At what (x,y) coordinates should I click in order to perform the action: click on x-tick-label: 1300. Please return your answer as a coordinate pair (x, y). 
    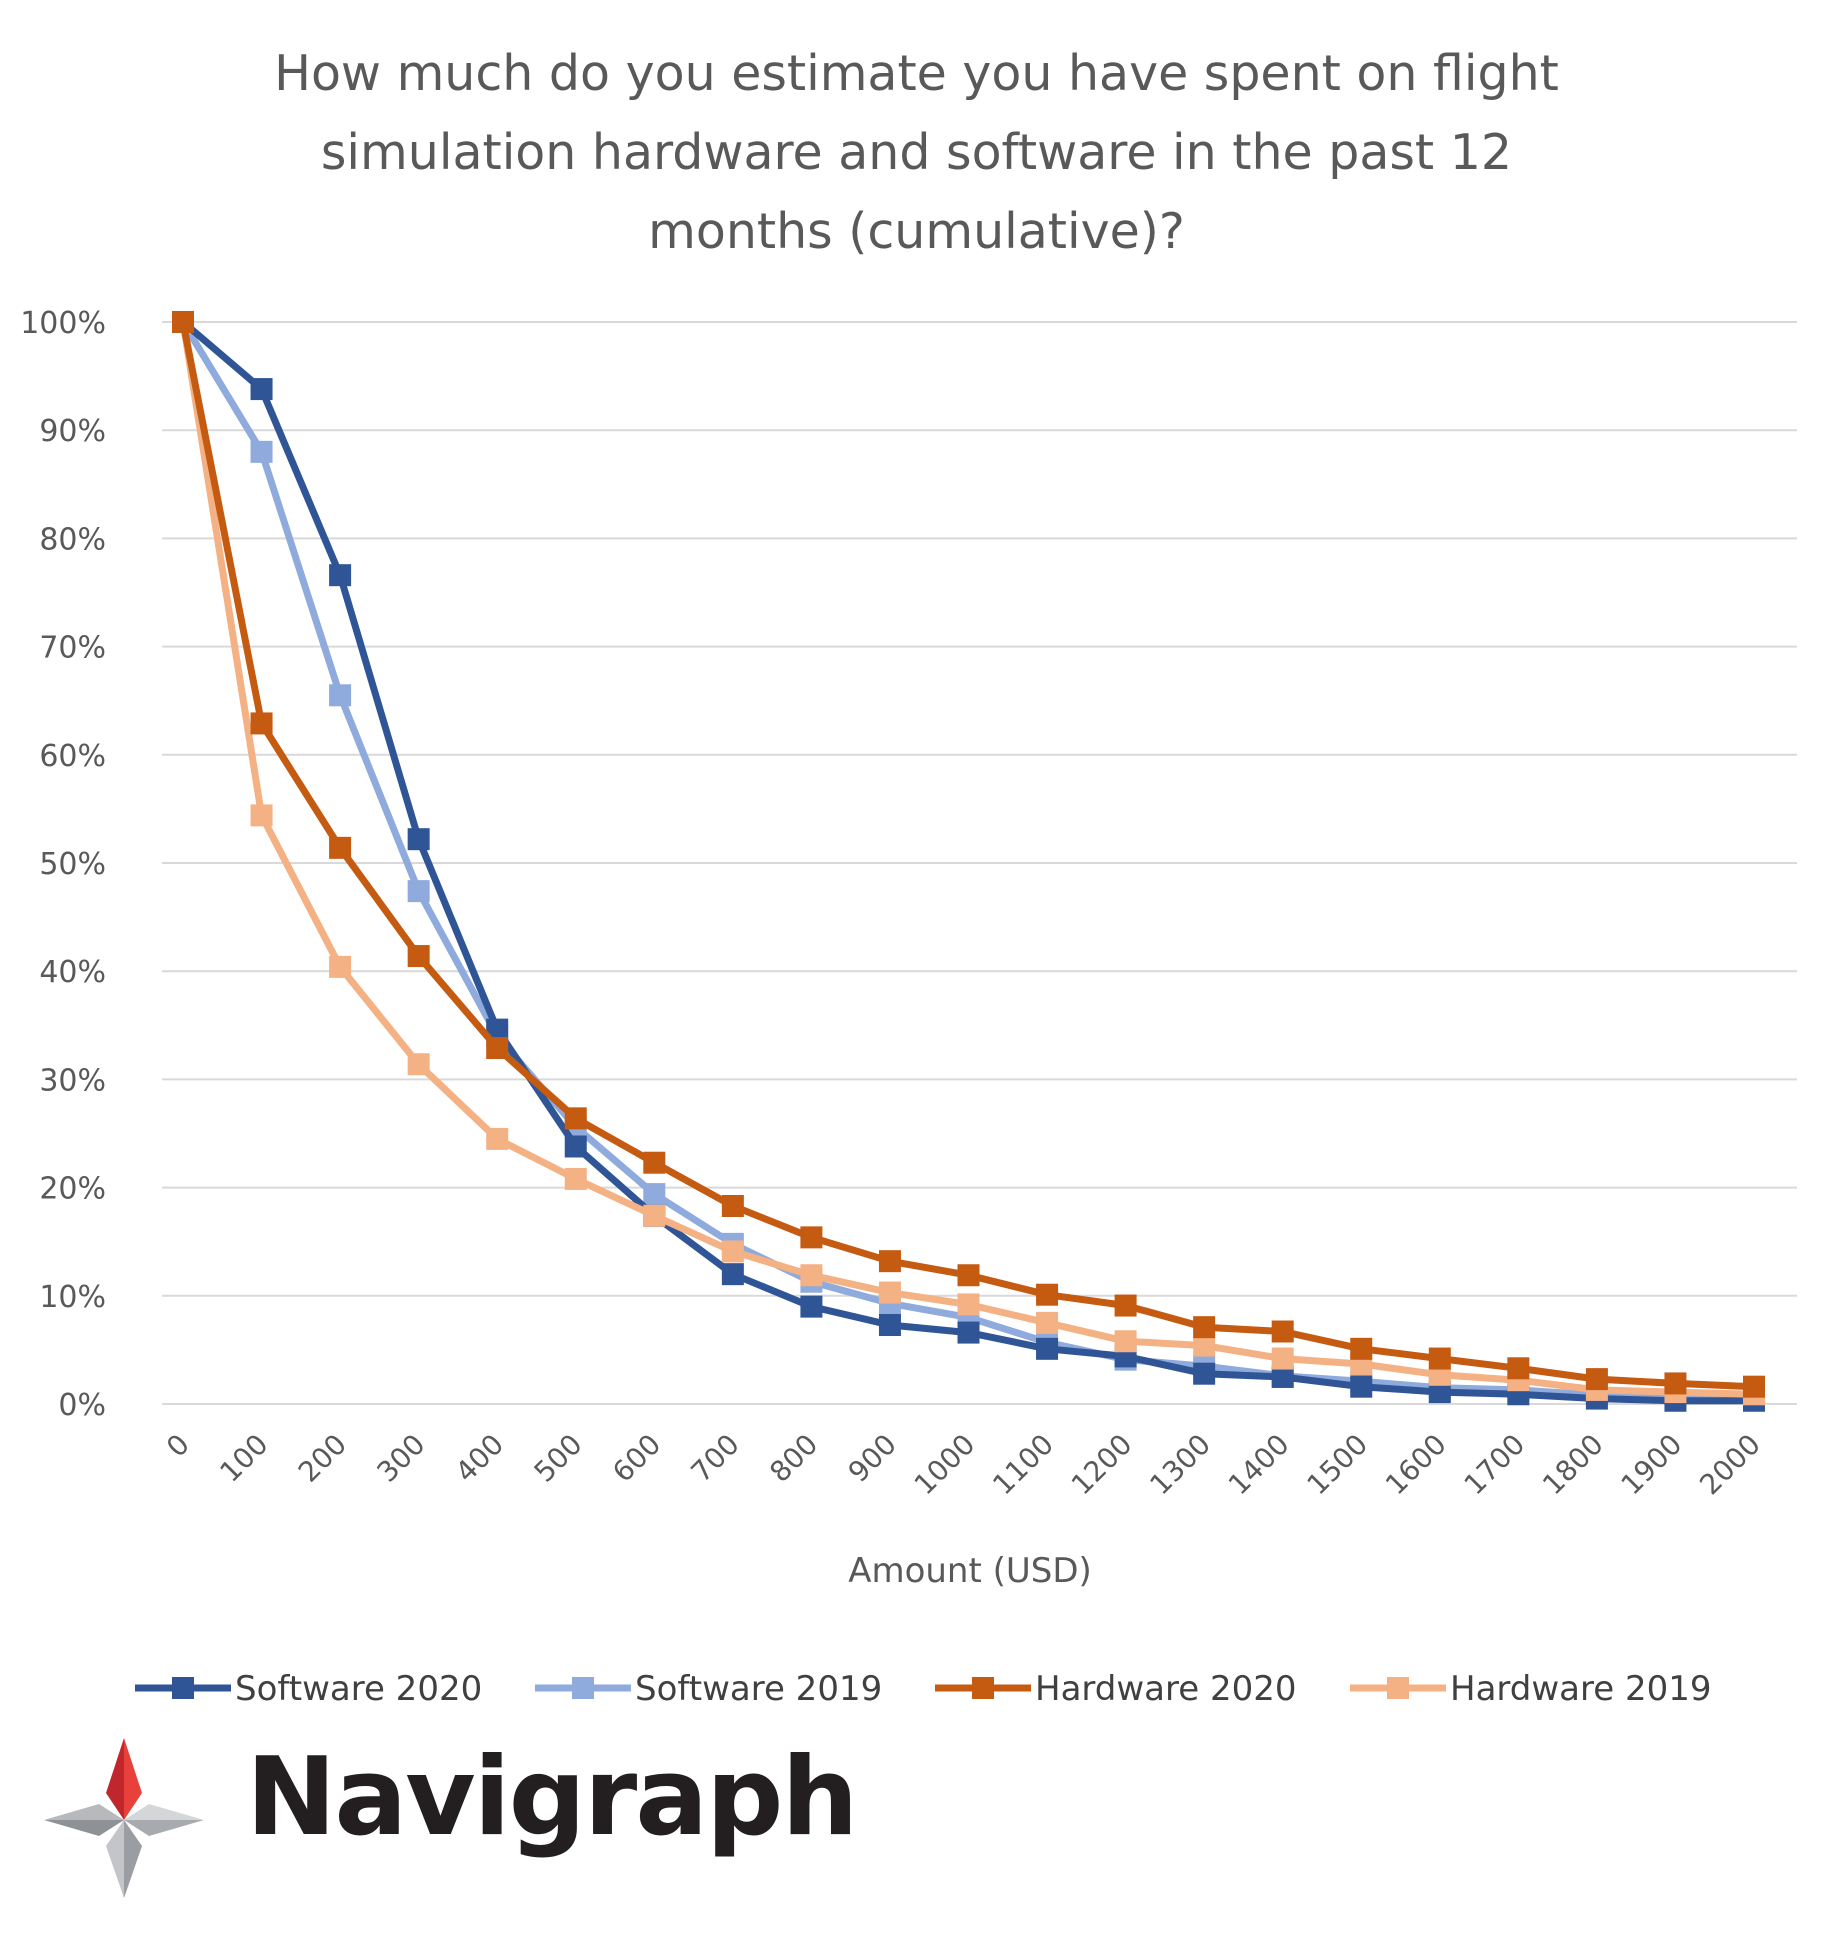
    Looking at the image, I should click on (1180, 1465).